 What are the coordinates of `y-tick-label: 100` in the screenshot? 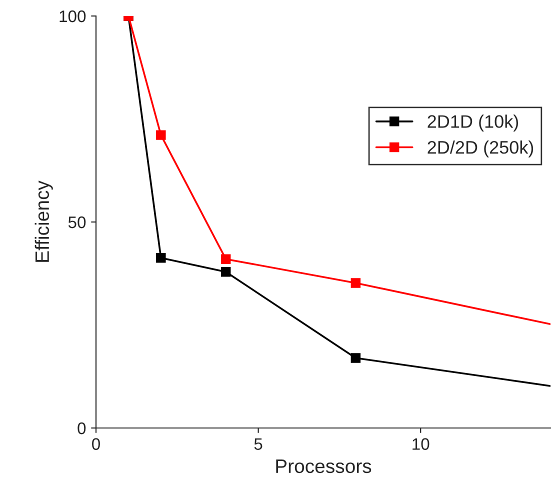 It's located at (73, 16).